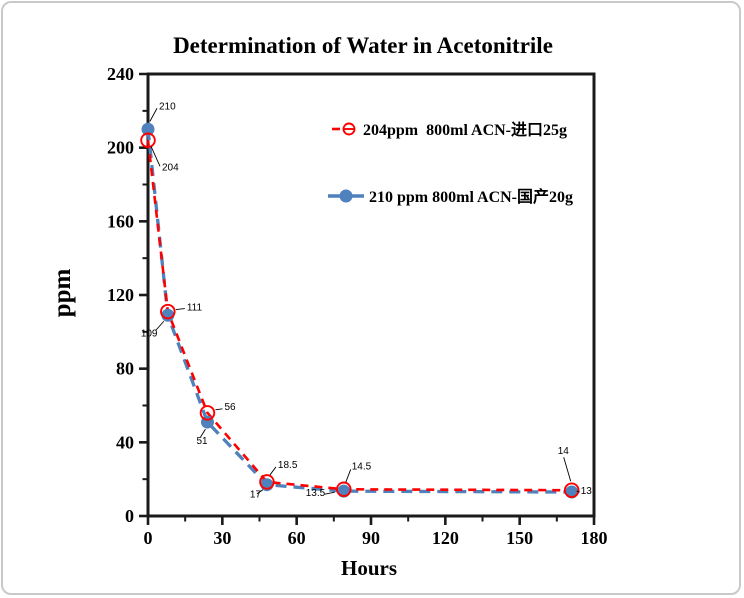 This screenshot has width=744, height=598. What do you see at coordinates (230, 407) in the screenshot?
I see `point-label: 56` at bounding box center [230, 407].